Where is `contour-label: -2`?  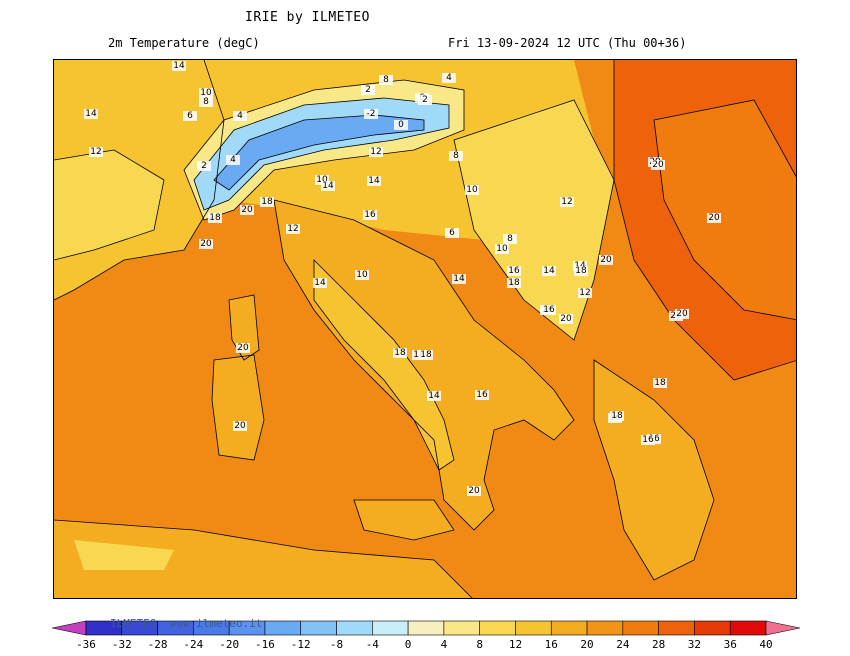
contour-label: -2 is located at coordinates (371, 114).